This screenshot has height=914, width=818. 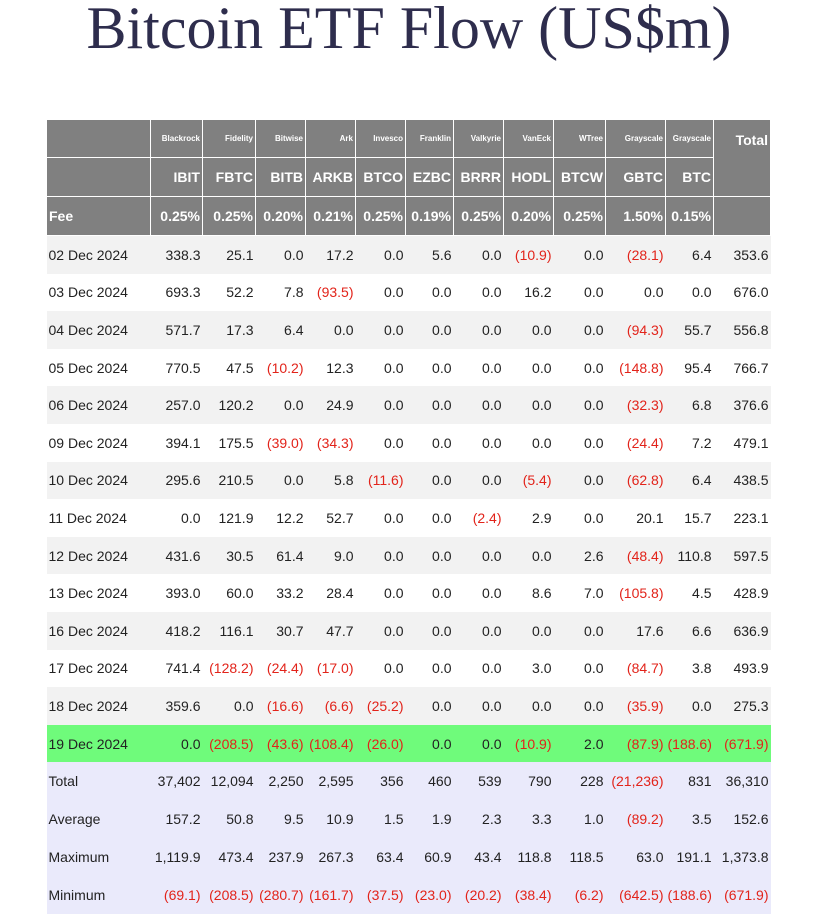 I want to click on flow-value: 237.9, so click(x=280, y=856).